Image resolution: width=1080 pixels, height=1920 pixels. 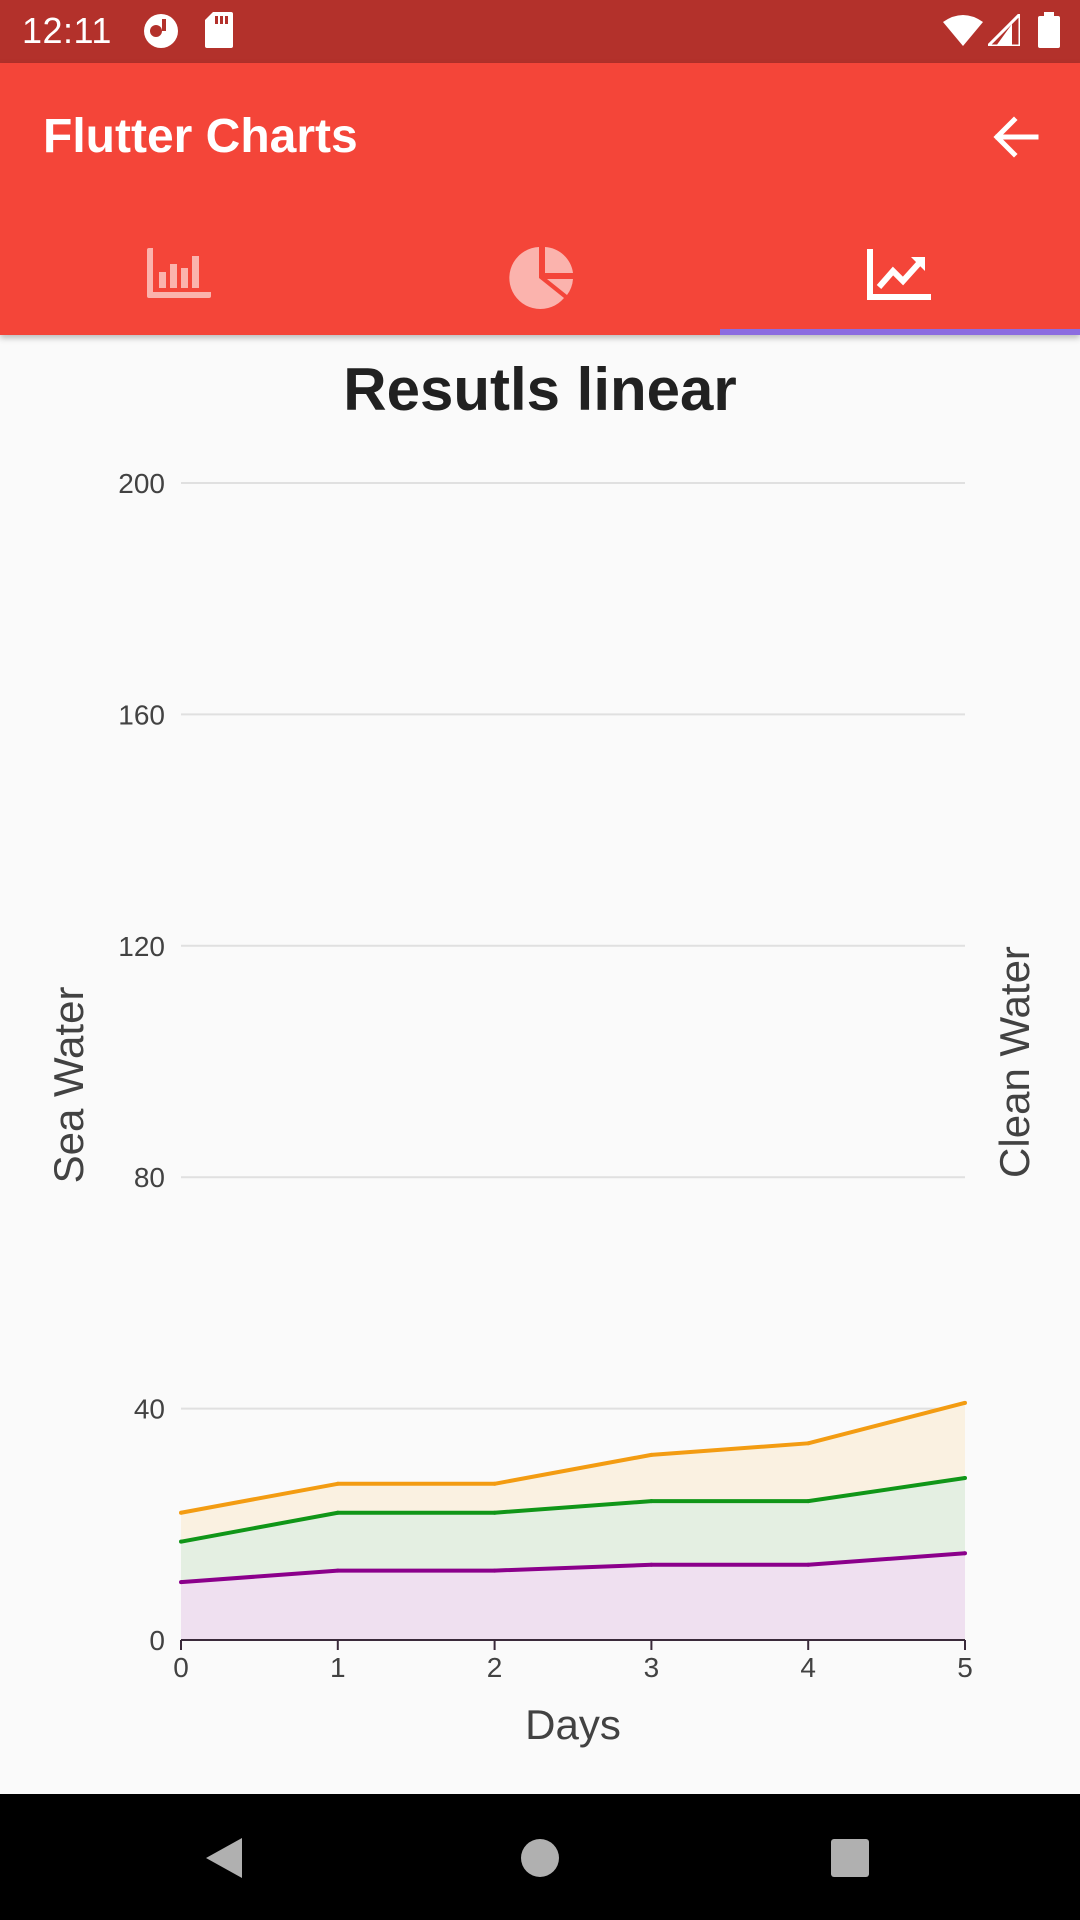 What do you see at coordinates (1049, 32) in the screenshot?
I see `battery-icon` at bounding box center [1049, 32].